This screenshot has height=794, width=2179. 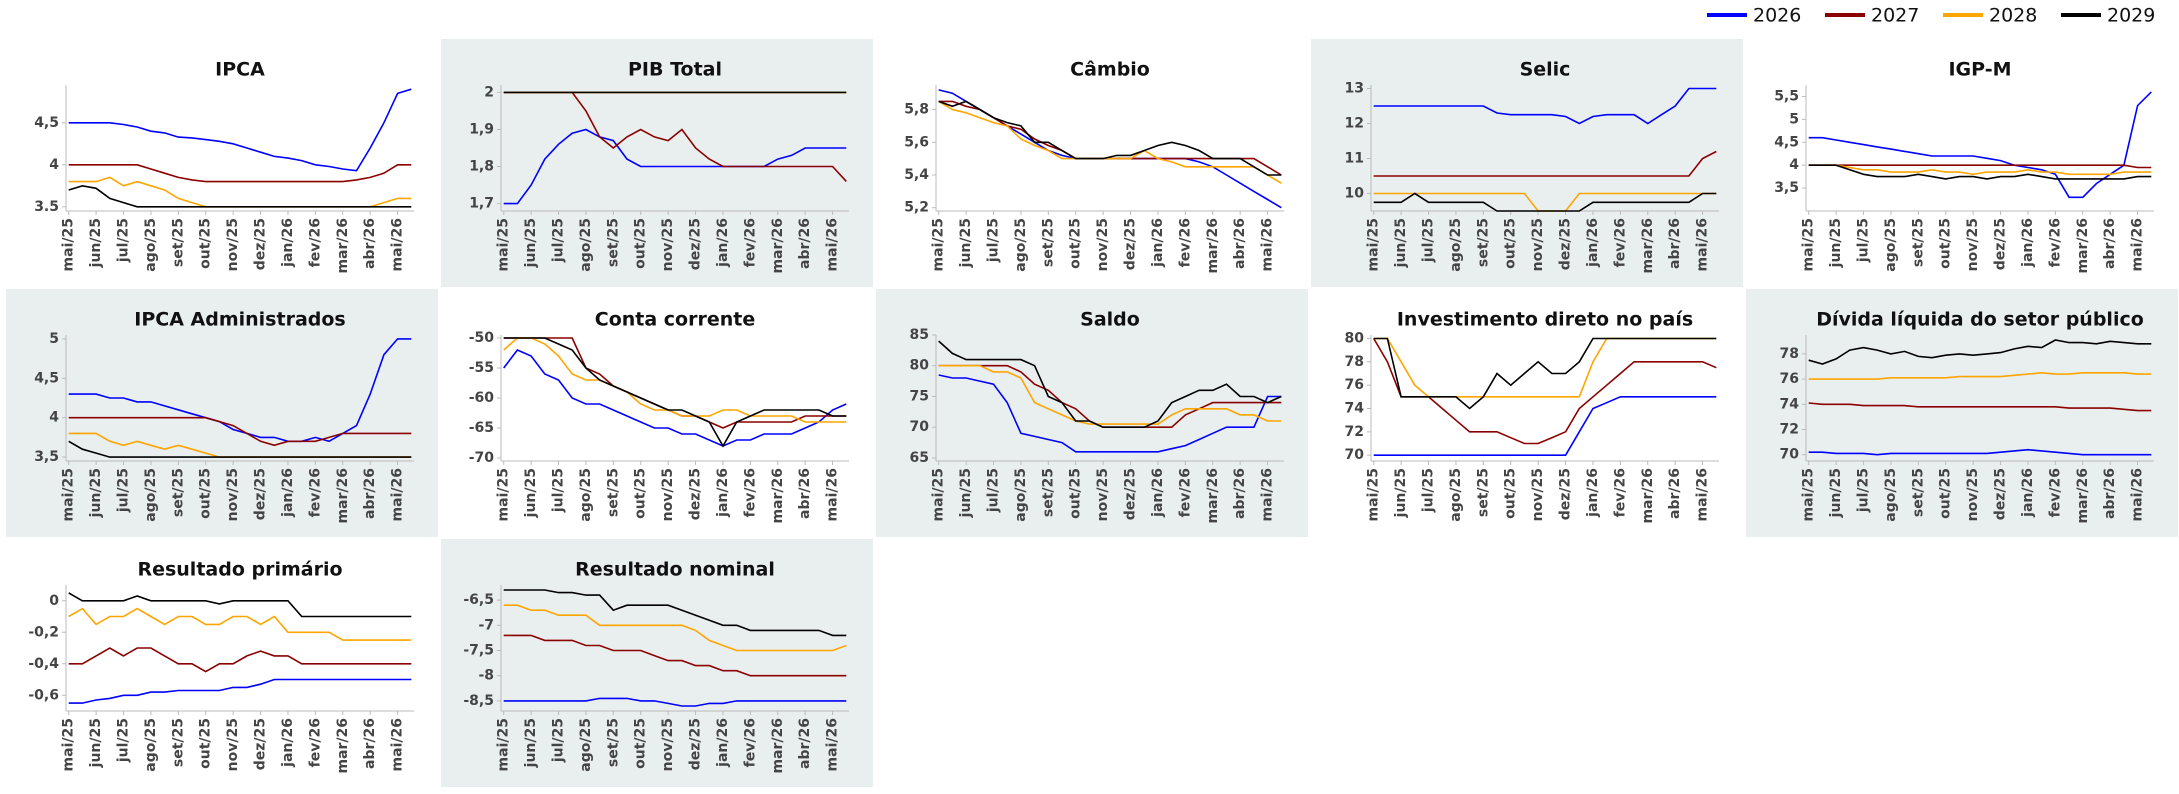 I want to click on legend-label: 2027, so click(x=1895, y=16).